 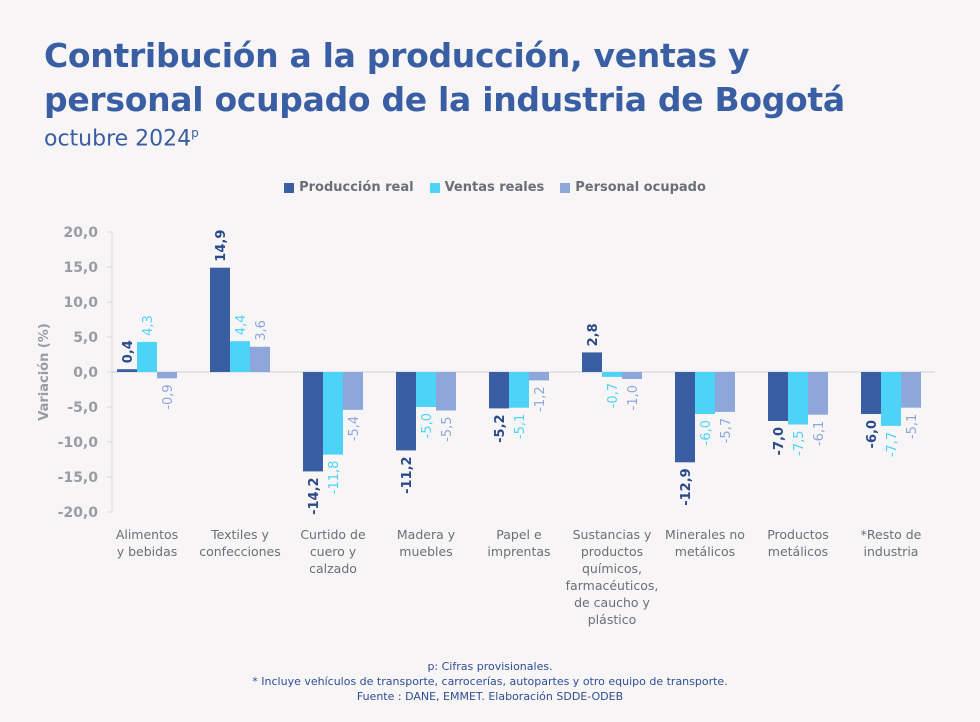 I want to click on subtitle-superscript: p, so click(x=195, y=133).